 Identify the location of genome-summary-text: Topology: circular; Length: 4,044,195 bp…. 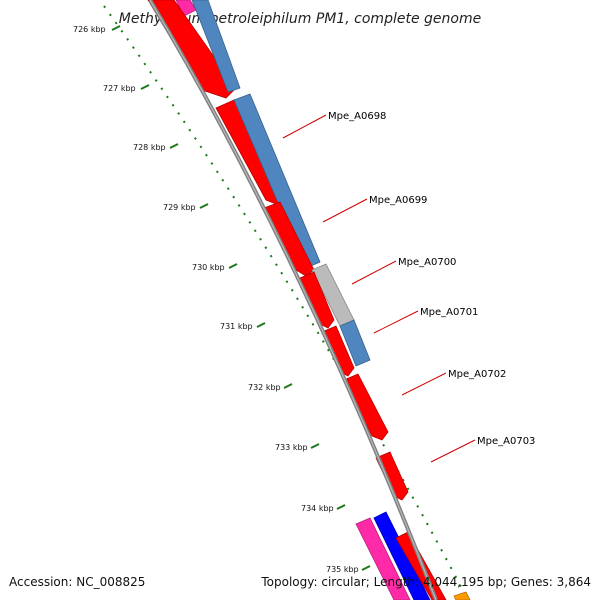
(425, 582).